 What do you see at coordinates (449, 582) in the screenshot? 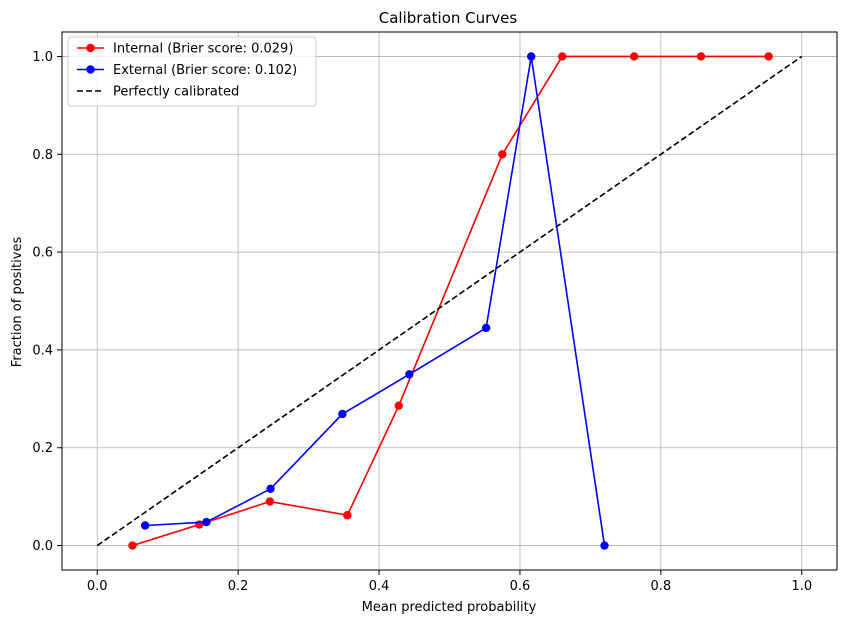
I see `x-axis: 0.0 0.2 0.4 0.6 0.8 1.0` at bounding box center [449, 582].